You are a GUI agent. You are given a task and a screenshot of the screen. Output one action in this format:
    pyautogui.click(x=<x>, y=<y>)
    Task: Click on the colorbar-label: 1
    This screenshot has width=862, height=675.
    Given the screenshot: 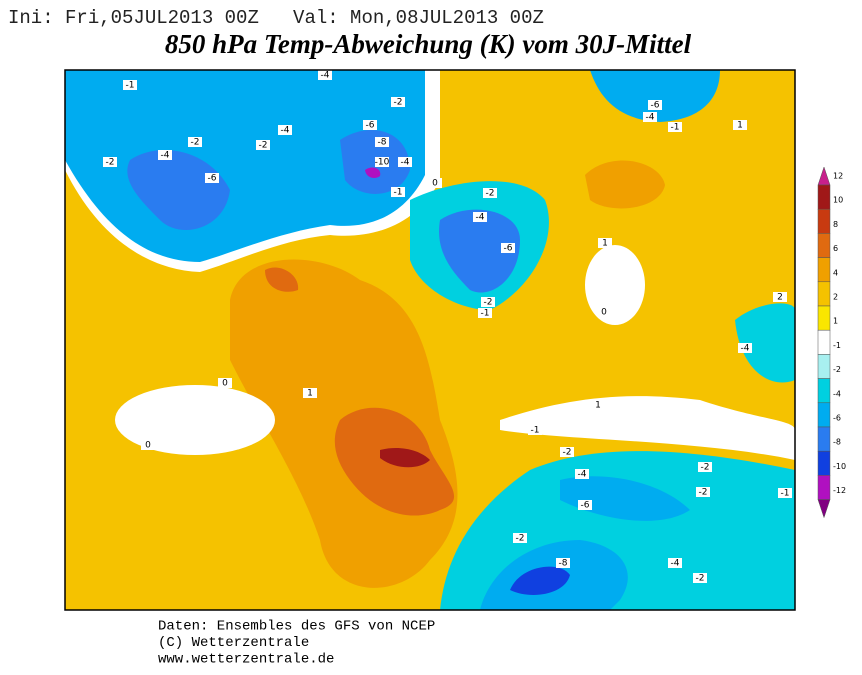 What is the action you would take?
    pyautogui.click(x=835, y=321)
    